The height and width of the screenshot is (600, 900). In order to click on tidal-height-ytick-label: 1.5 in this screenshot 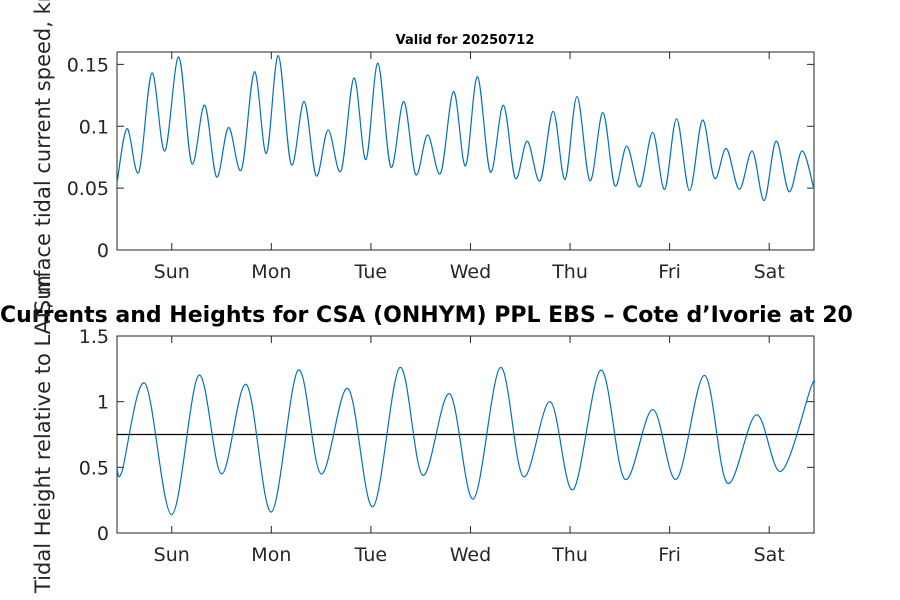, I will do `click(94, 337)`.